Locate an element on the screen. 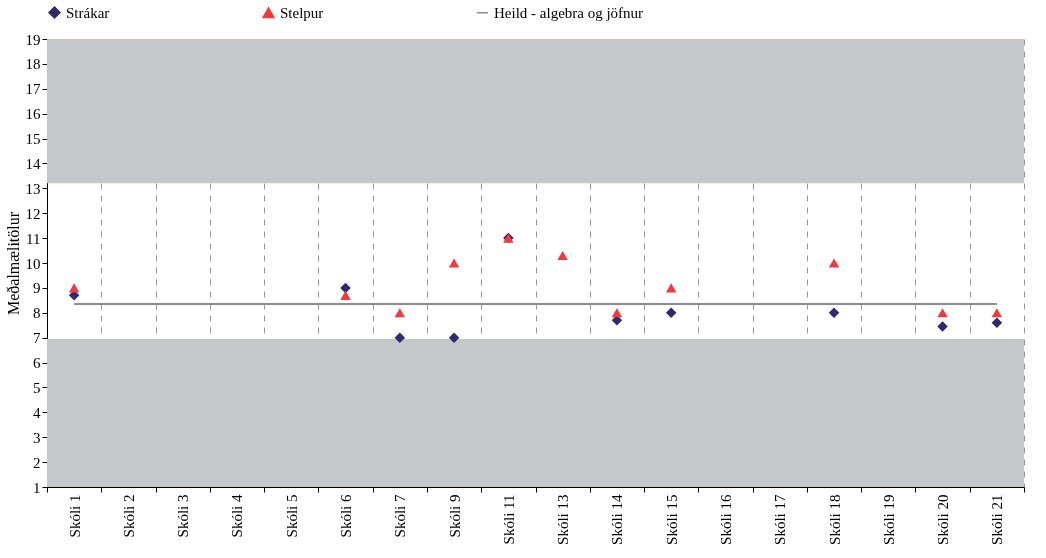 The height and width of the screenshot is (558, 1046). y-tick-label: 9 is located at coordinates (37, 288).